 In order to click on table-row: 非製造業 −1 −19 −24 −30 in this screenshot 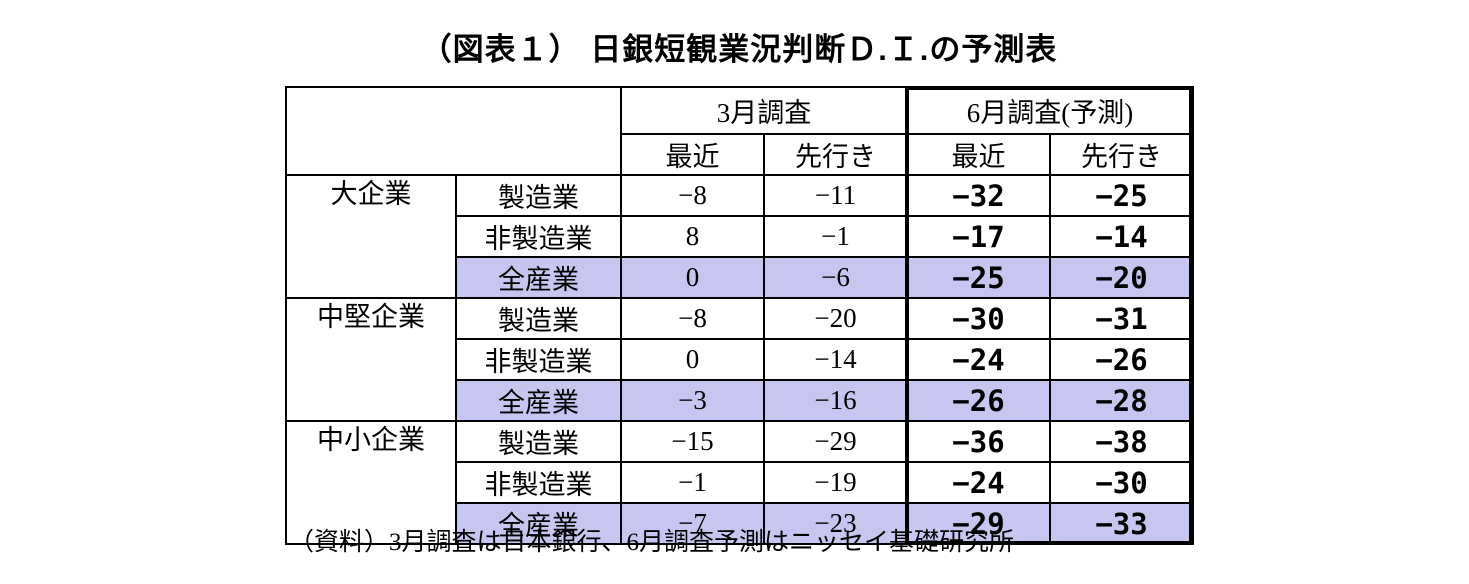, I will do `click(740, 482)`.